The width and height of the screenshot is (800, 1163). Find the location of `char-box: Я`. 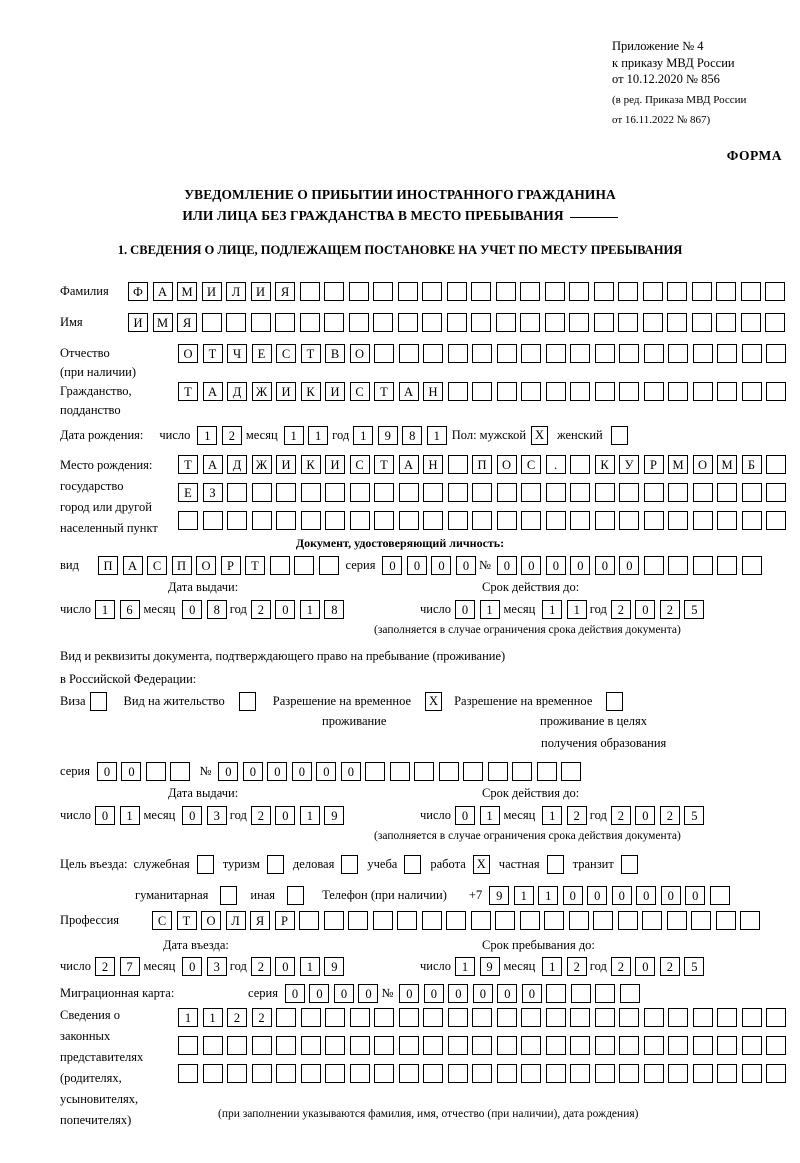

char-box: Я is located at coordinates (187, 322).